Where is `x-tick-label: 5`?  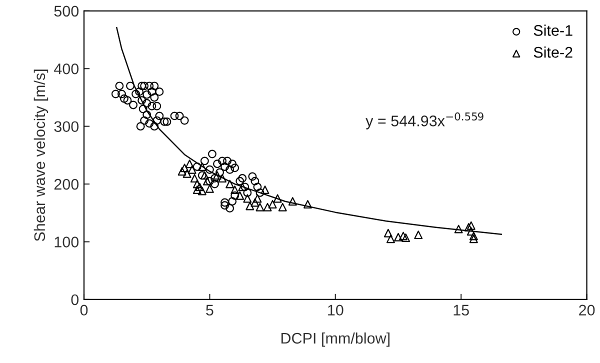
x-tick-label: 5 is located at coordinates (210, 310).